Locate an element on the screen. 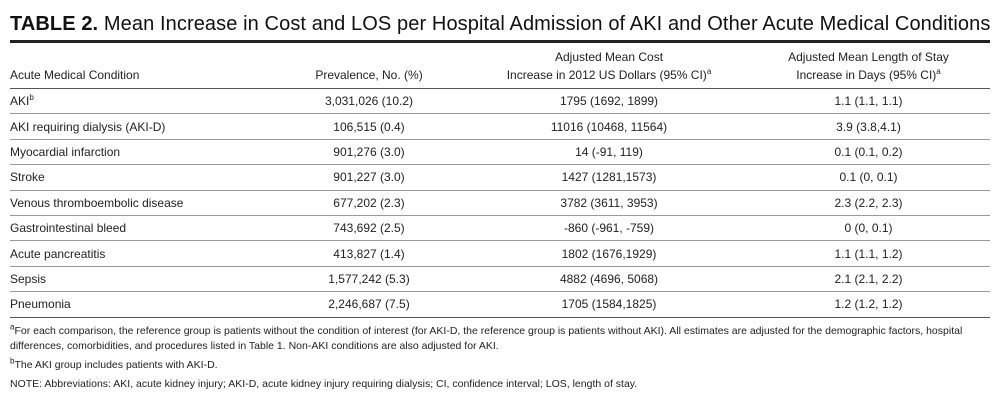 The image size is (1000, 413). los-cell: 1.1 (1.1, 1.1) is located at coordinates (868, 101).